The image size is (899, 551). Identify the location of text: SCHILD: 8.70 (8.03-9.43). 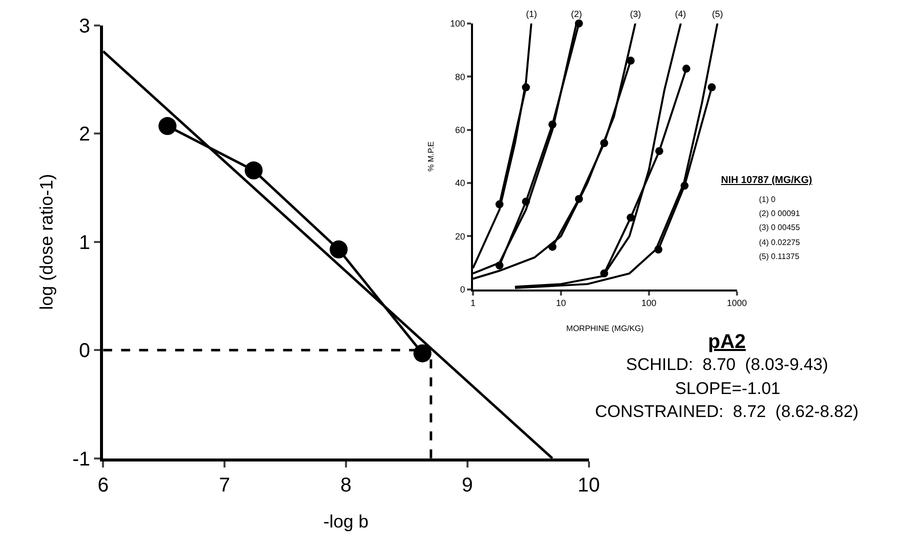
(727, 364).